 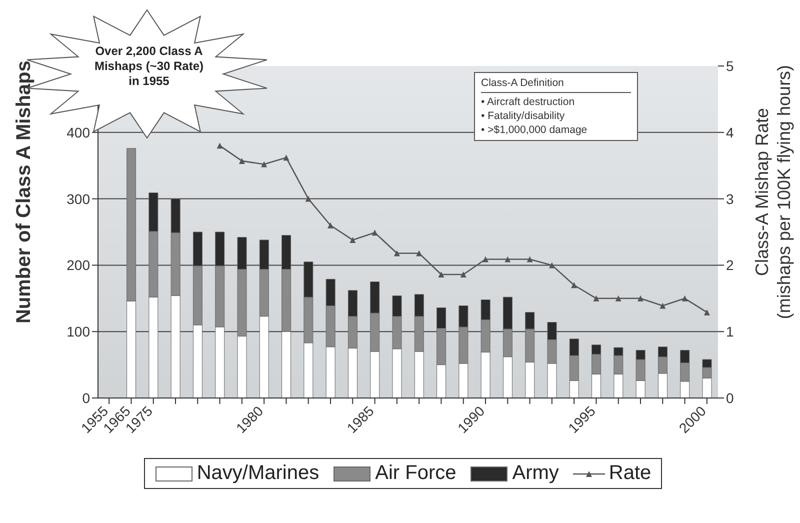 What do you see at coordinates (78, 132) in the screenshot?
I see `y-tick-label: 400` at bounding box center [78, 132].